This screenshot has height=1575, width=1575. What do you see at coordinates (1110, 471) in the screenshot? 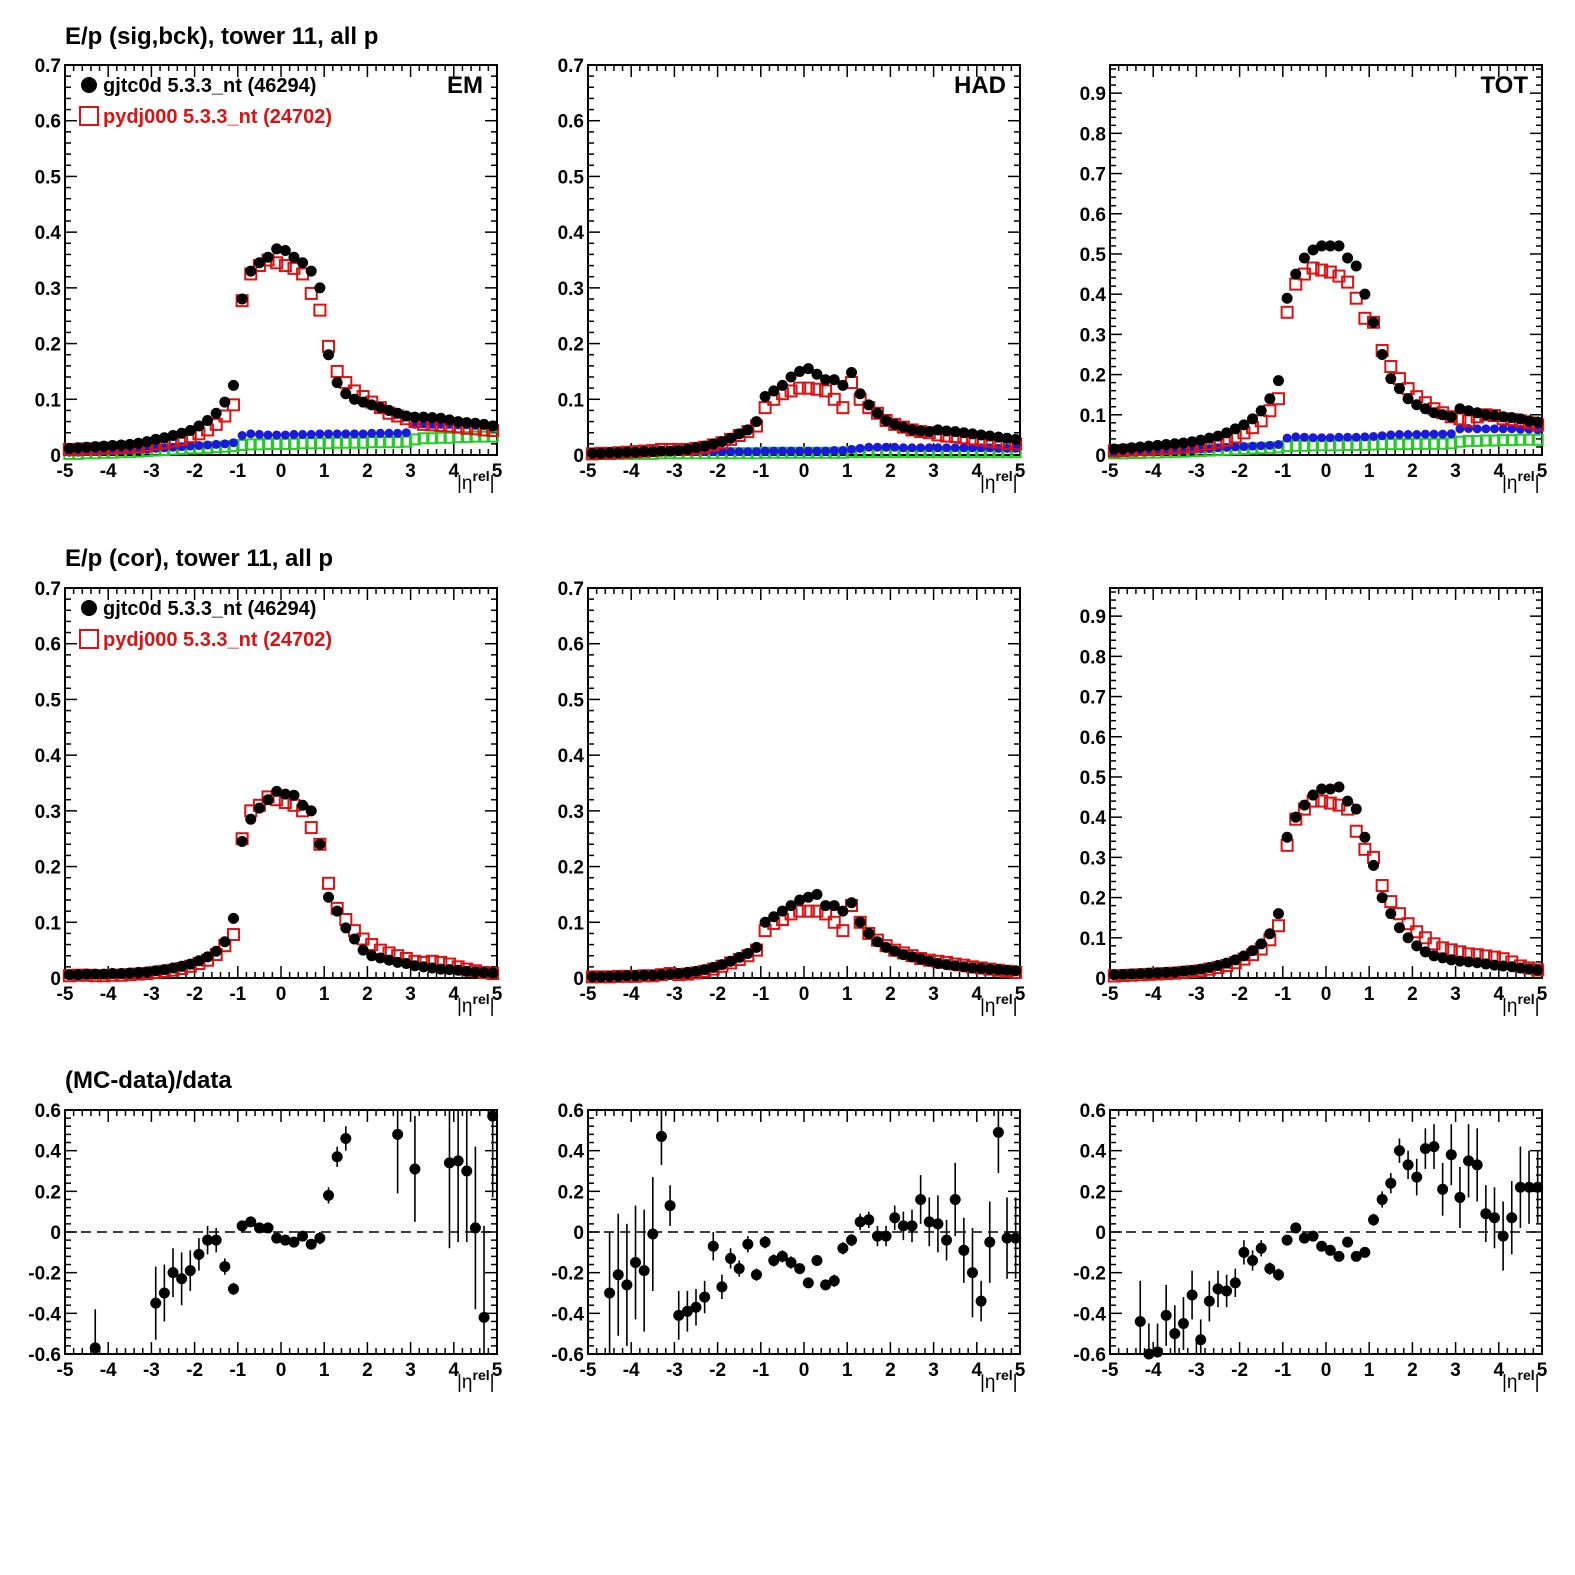
I see `x-tick-label: -5` at bounding box center [1110, 471].